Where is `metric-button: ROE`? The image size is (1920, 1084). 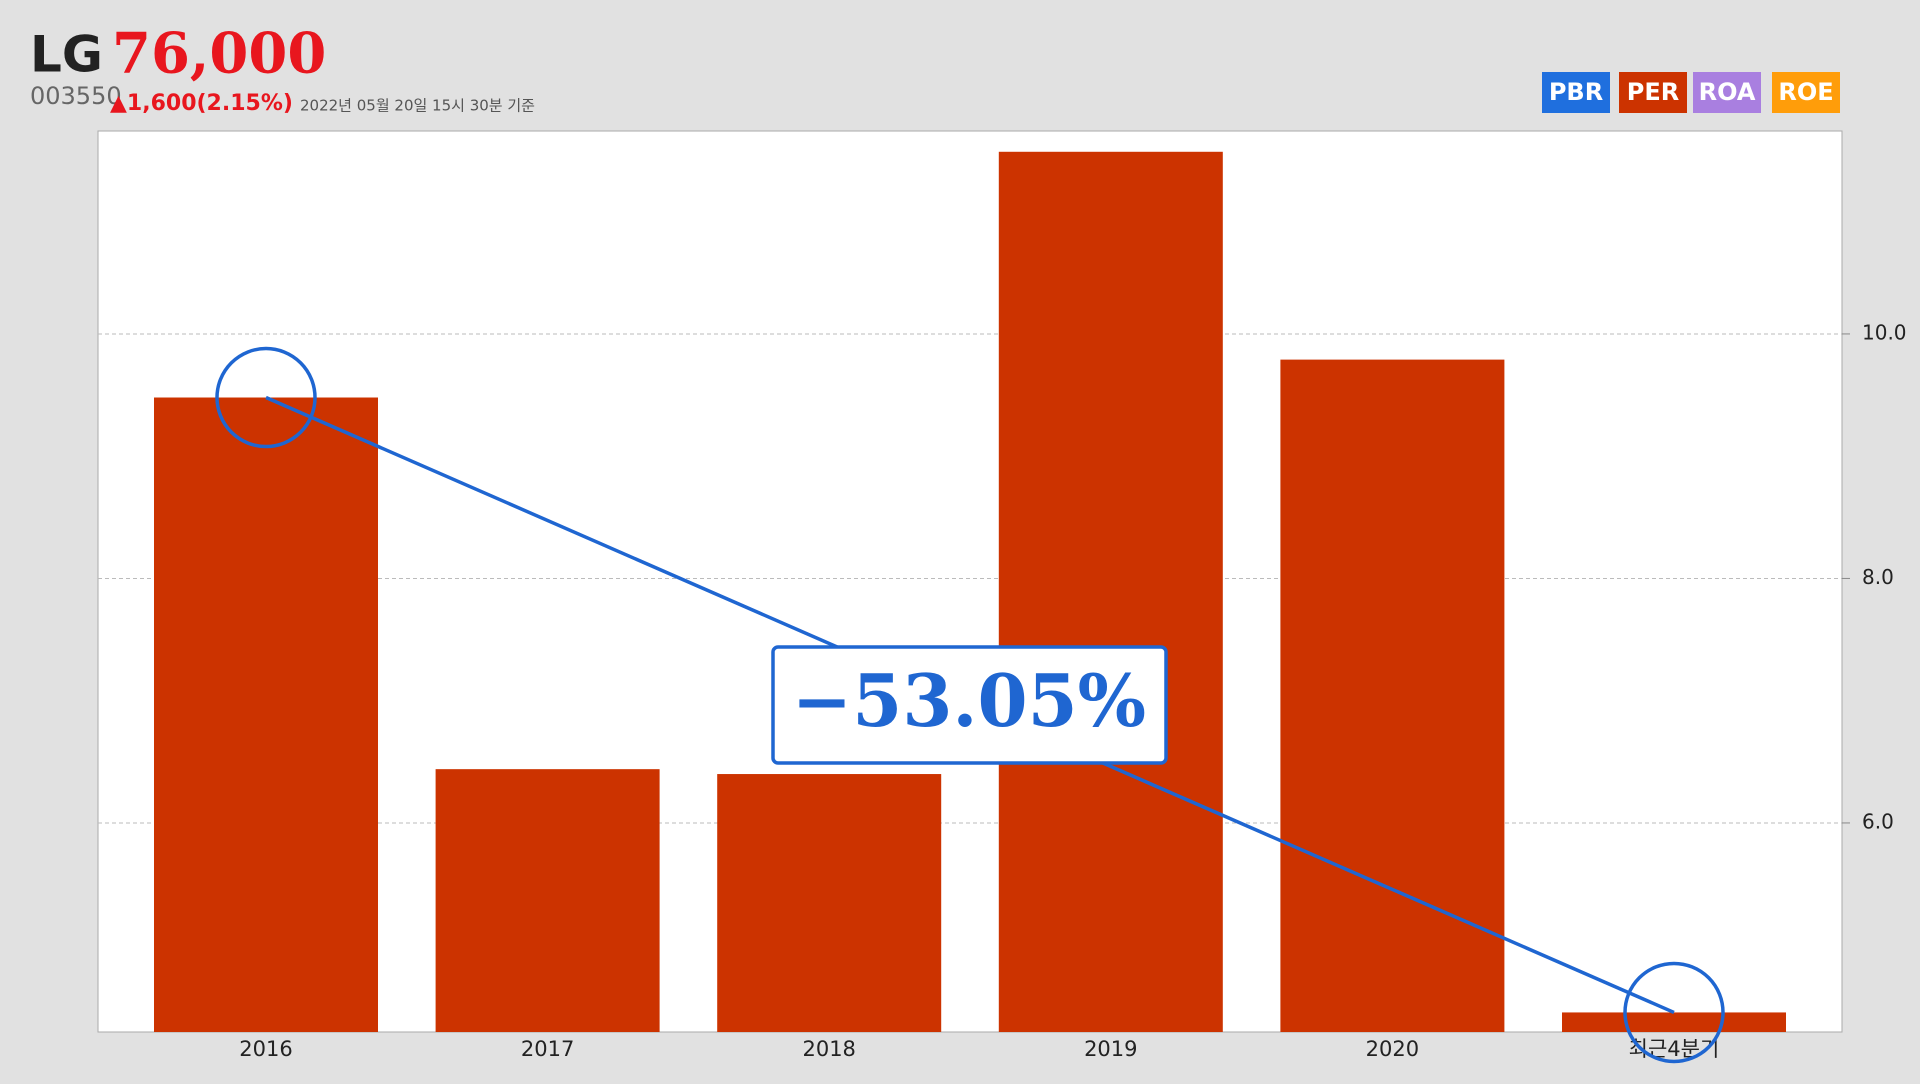 metric-button: ROE is located at coordinates (1806, 92).